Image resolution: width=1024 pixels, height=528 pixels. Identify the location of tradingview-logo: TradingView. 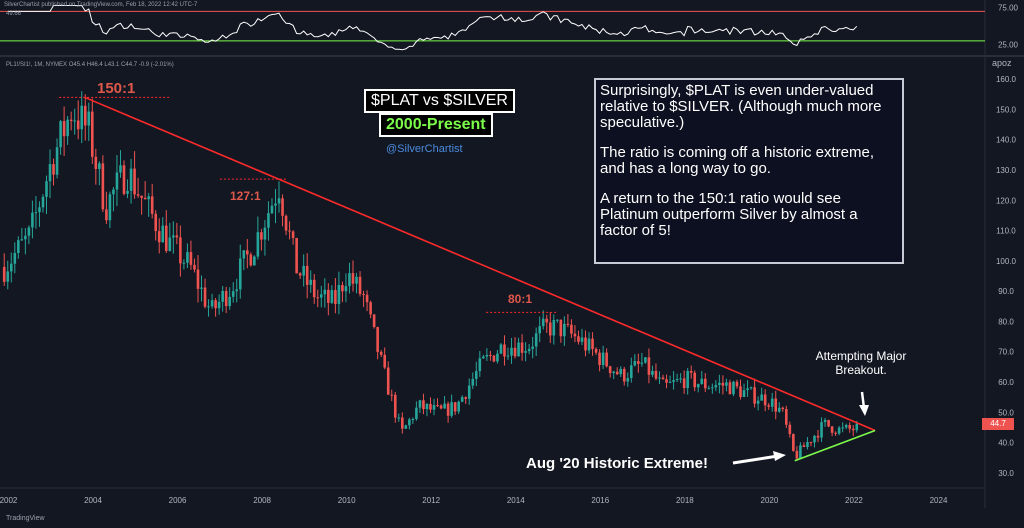
(25, 518).